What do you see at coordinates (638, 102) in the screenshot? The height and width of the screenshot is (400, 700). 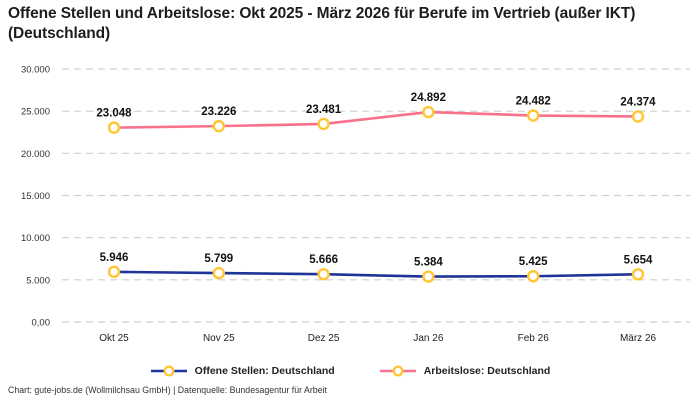 I see `data-point-label: 24.374` at bounding box center [638, 102].